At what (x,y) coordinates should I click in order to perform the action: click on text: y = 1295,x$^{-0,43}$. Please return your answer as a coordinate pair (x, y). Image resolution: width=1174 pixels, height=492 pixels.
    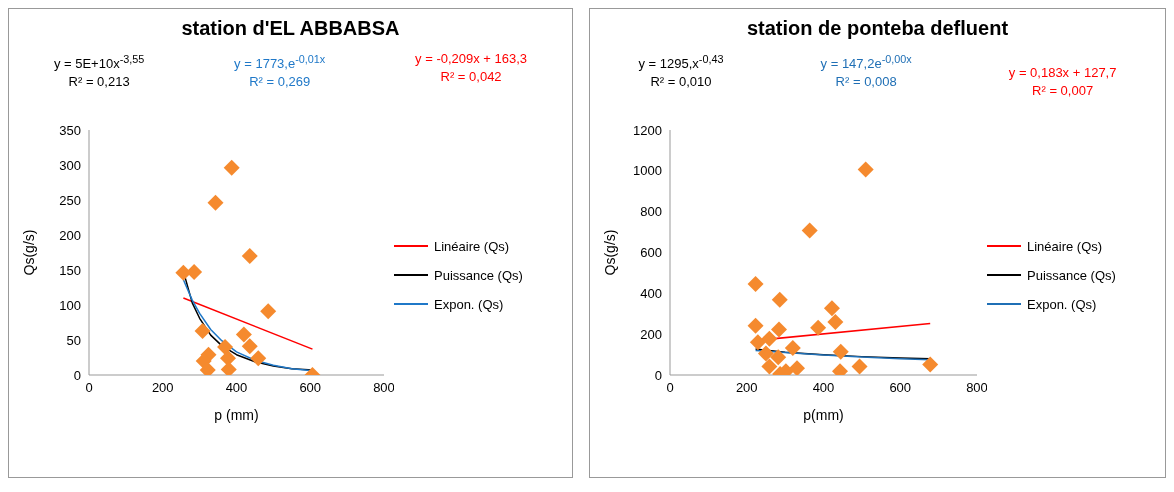
    Looking at the image, I should click on (681, 63).